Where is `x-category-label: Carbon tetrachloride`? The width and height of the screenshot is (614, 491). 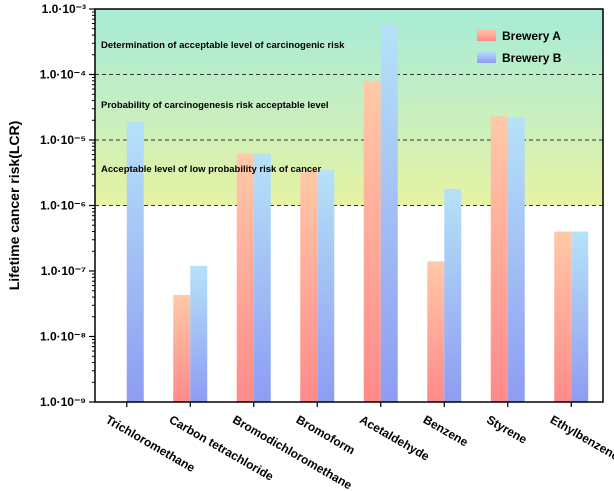 x-category-label: Carbon tetrachloride is located at coordinates (221, 447).